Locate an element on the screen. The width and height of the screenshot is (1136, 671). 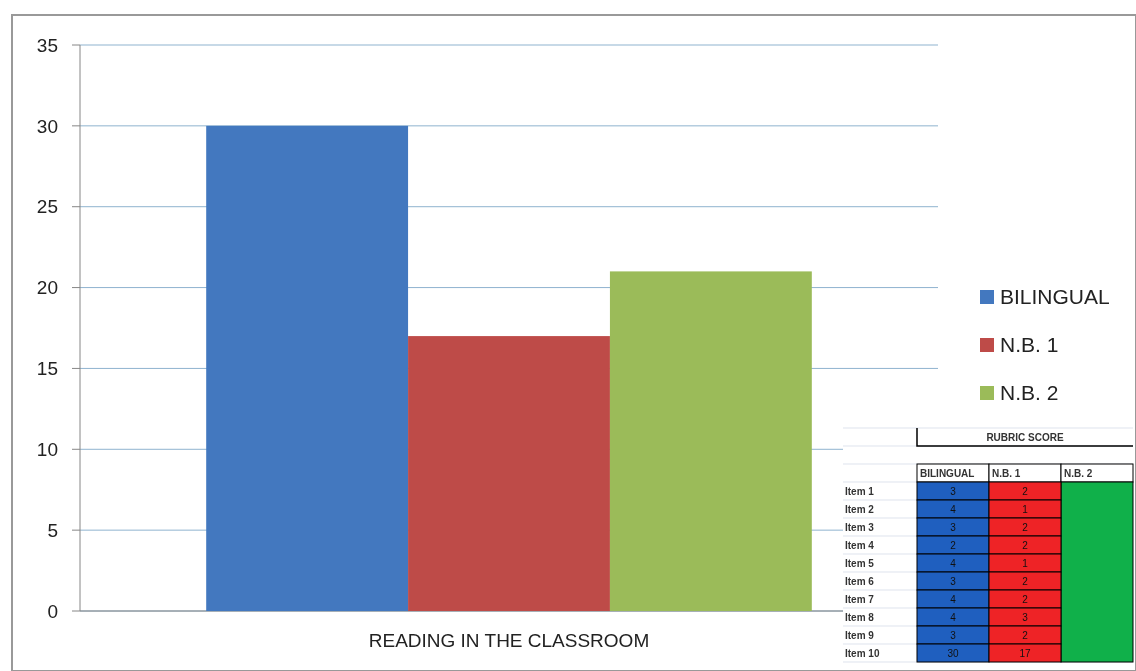
y-tick-label: Item 10 is located at coordinates (862, 653).